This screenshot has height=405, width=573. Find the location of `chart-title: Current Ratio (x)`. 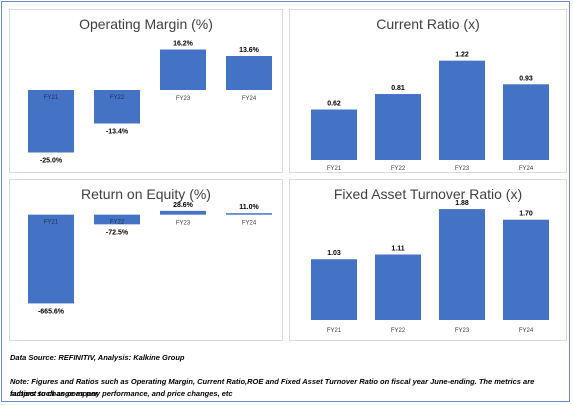

chart-title: Current Ratio (x) is located at coordinates (428, 24).